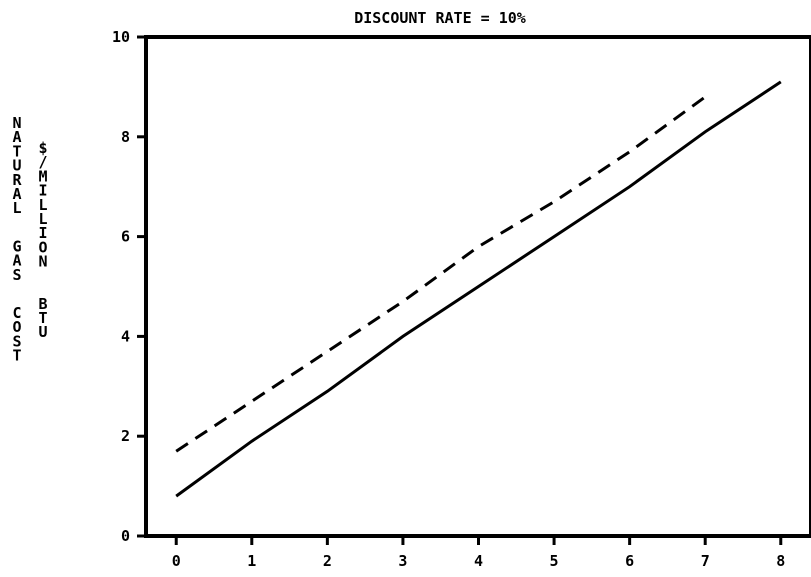 The image size is (811, 577). I want to click on x-tick-labels: 0 1 2 3 4 5 6 7 8, so click(479, 561).